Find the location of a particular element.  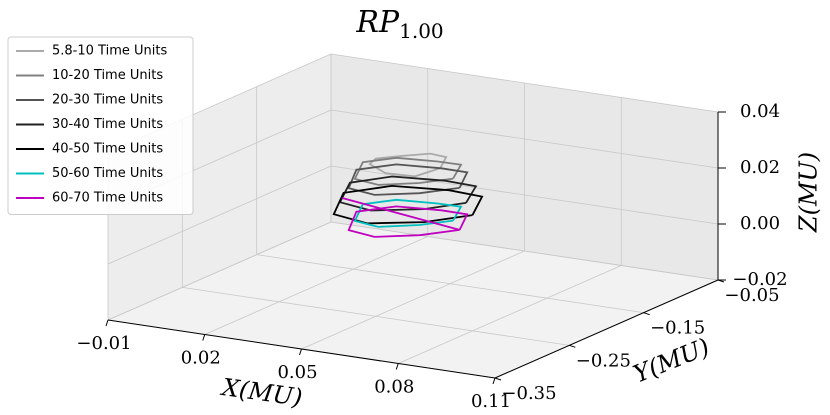

legend-box is located at coordinates (100, 125).